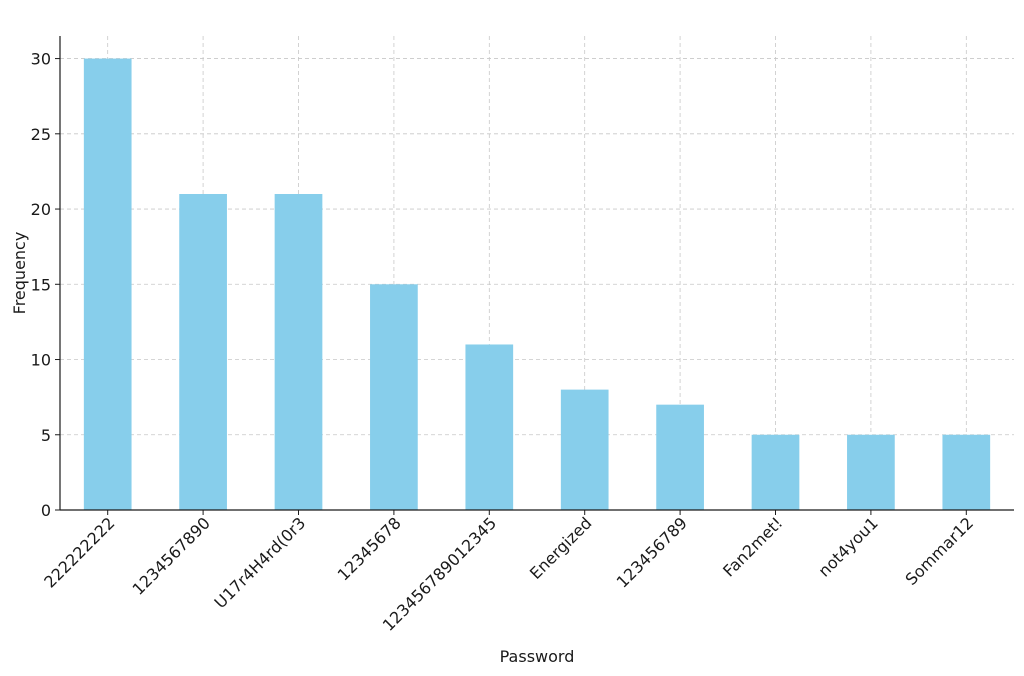 The image size is (1024, 676). What do you see at coordinates (41, 134) in the screenshot?
I see `y-tick-label: 25` at bounding box center [41, 134].